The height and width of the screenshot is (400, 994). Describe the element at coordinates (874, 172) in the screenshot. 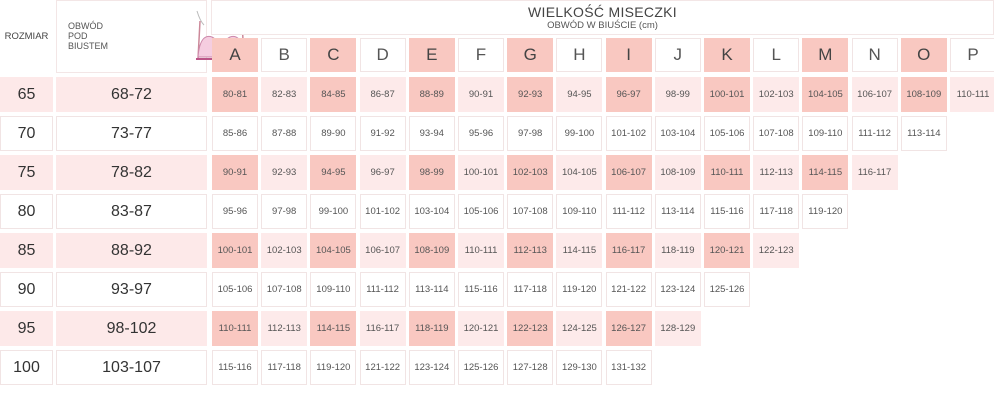

I see `bust-range-cell-text: 116-117` at that location.